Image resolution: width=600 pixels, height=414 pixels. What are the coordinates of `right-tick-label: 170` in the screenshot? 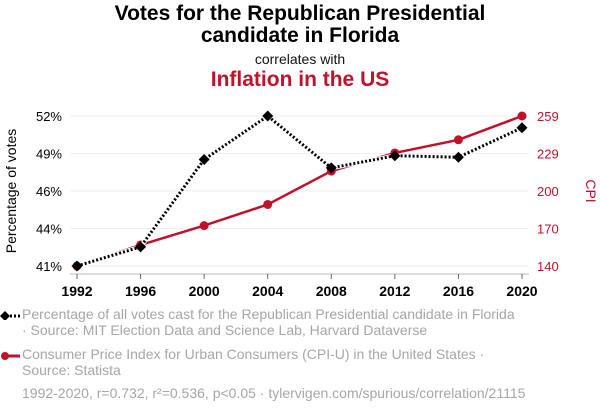 It's located at (548, 229).